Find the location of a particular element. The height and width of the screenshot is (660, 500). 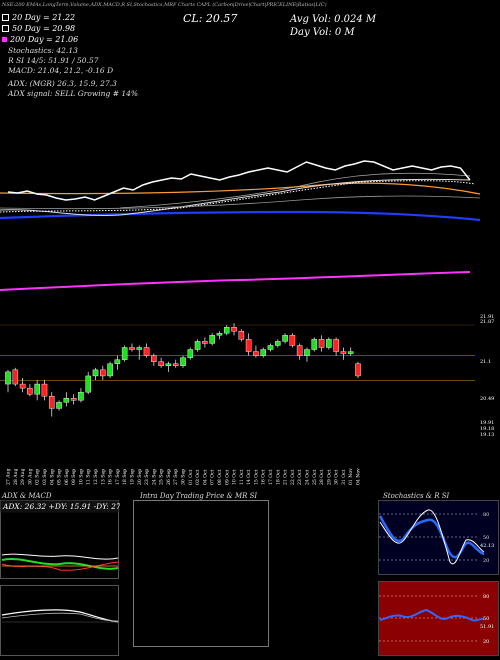

stoch-rsi-panel: 80 50 20 42.13 80 50 20 51.91 is located at coordinates (438, 578).